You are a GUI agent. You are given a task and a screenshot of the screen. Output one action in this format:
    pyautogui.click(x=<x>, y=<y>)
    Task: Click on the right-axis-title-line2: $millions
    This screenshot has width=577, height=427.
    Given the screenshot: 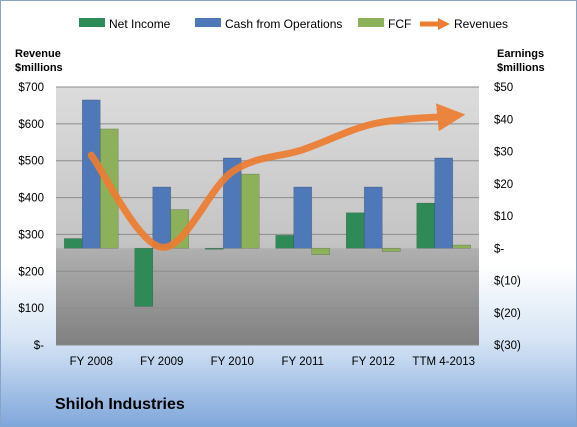 What is the action you would take?
    pyautogui.click(x=521, y=68)
    